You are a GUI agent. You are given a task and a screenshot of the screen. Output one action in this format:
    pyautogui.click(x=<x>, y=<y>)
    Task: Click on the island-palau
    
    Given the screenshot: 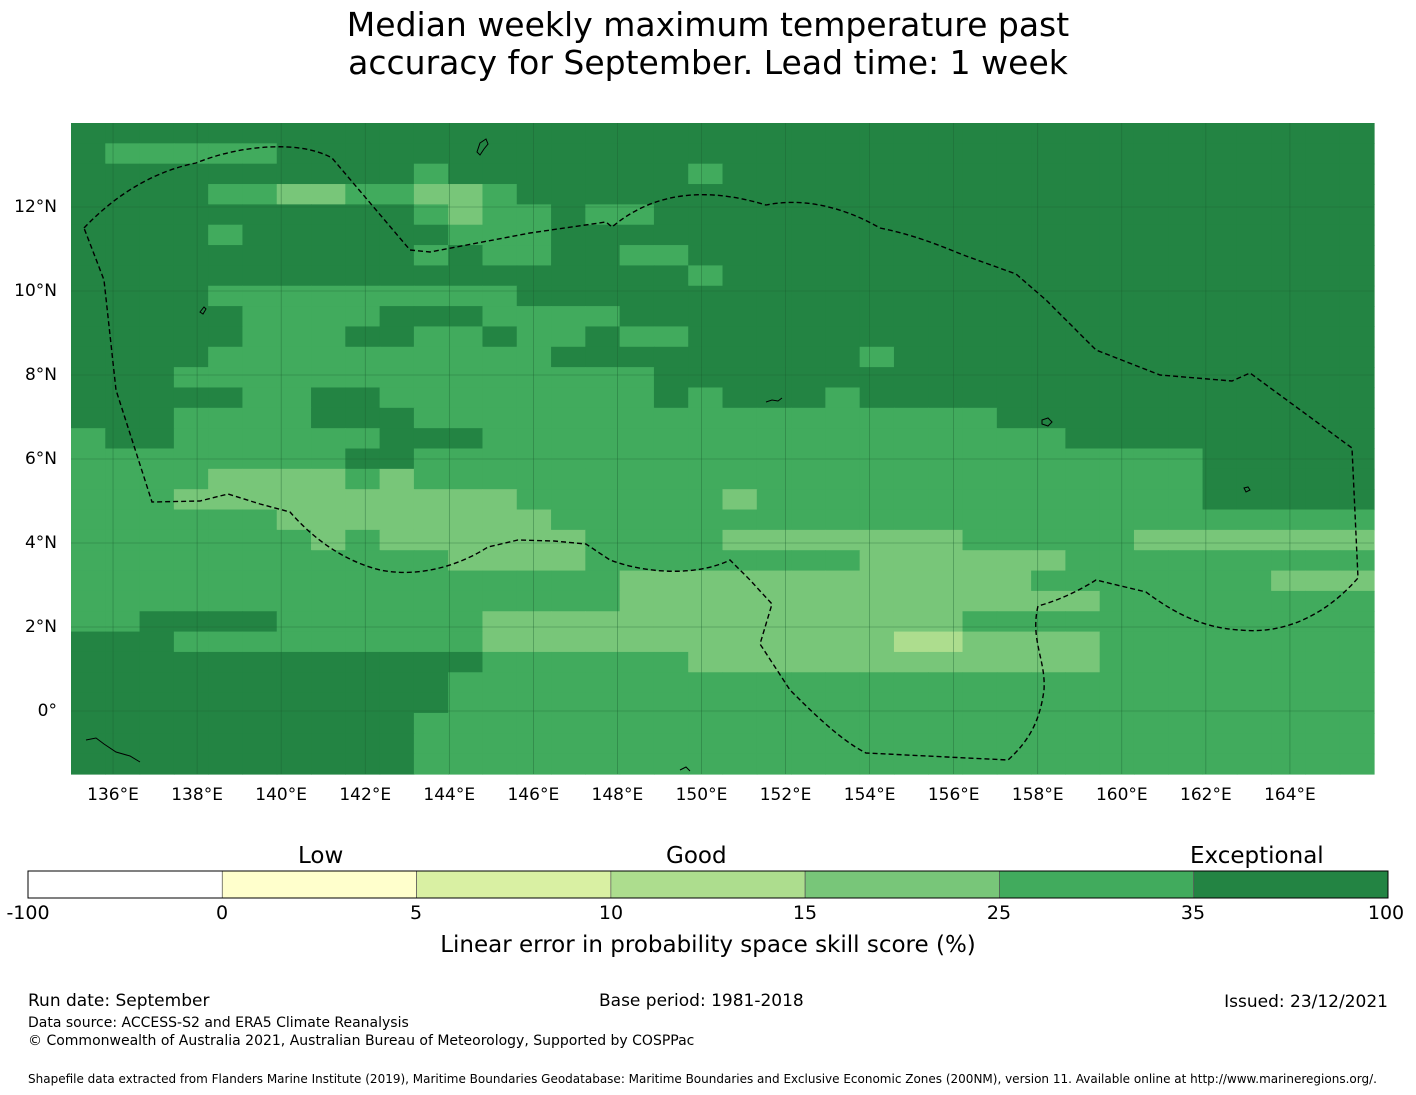 What is the action you would take?
    pyautogui.click(x=203, y=310)
    